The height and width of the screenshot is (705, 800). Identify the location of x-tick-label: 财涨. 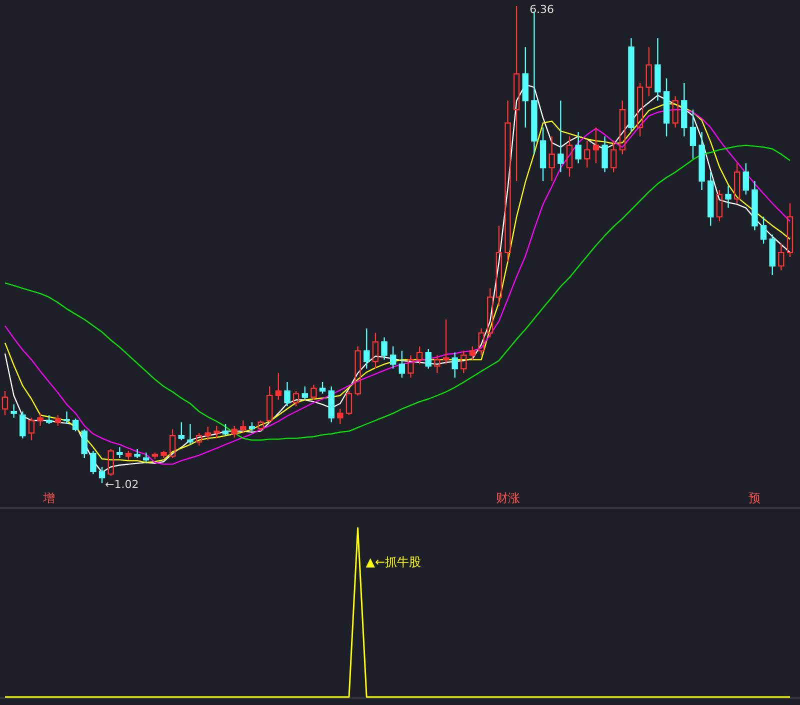
(508, 498).